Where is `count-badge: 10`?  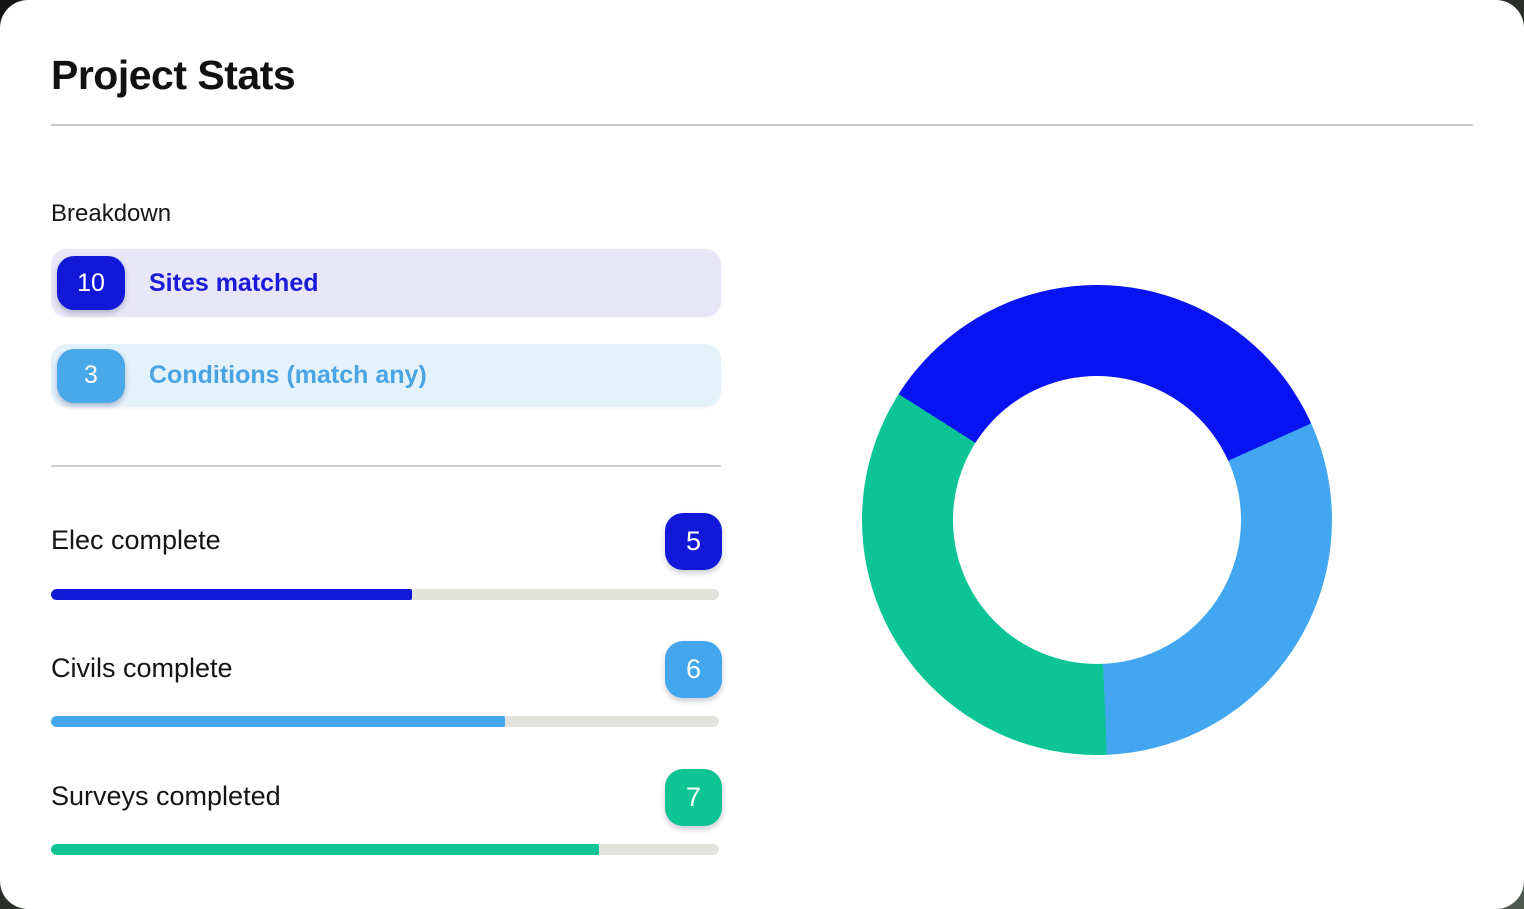 count-badge: 10 is located at coordinates (91, 283).